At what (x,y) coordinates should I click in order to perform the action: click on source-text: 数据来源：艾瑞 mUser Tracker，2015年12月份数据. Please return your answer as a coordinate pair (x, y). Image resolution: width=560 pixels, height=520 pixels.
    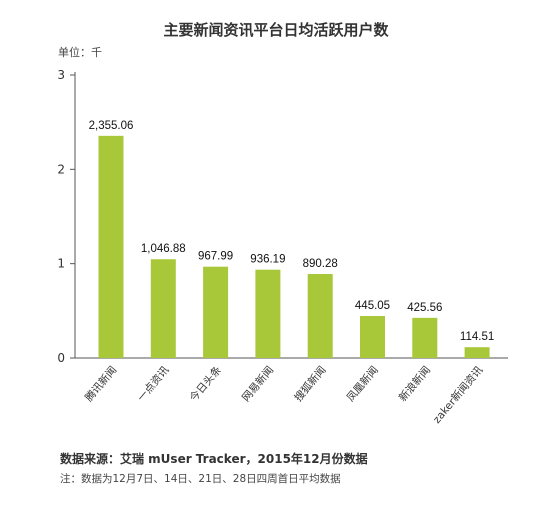
    Looking at the image, I should click on (214, 458).